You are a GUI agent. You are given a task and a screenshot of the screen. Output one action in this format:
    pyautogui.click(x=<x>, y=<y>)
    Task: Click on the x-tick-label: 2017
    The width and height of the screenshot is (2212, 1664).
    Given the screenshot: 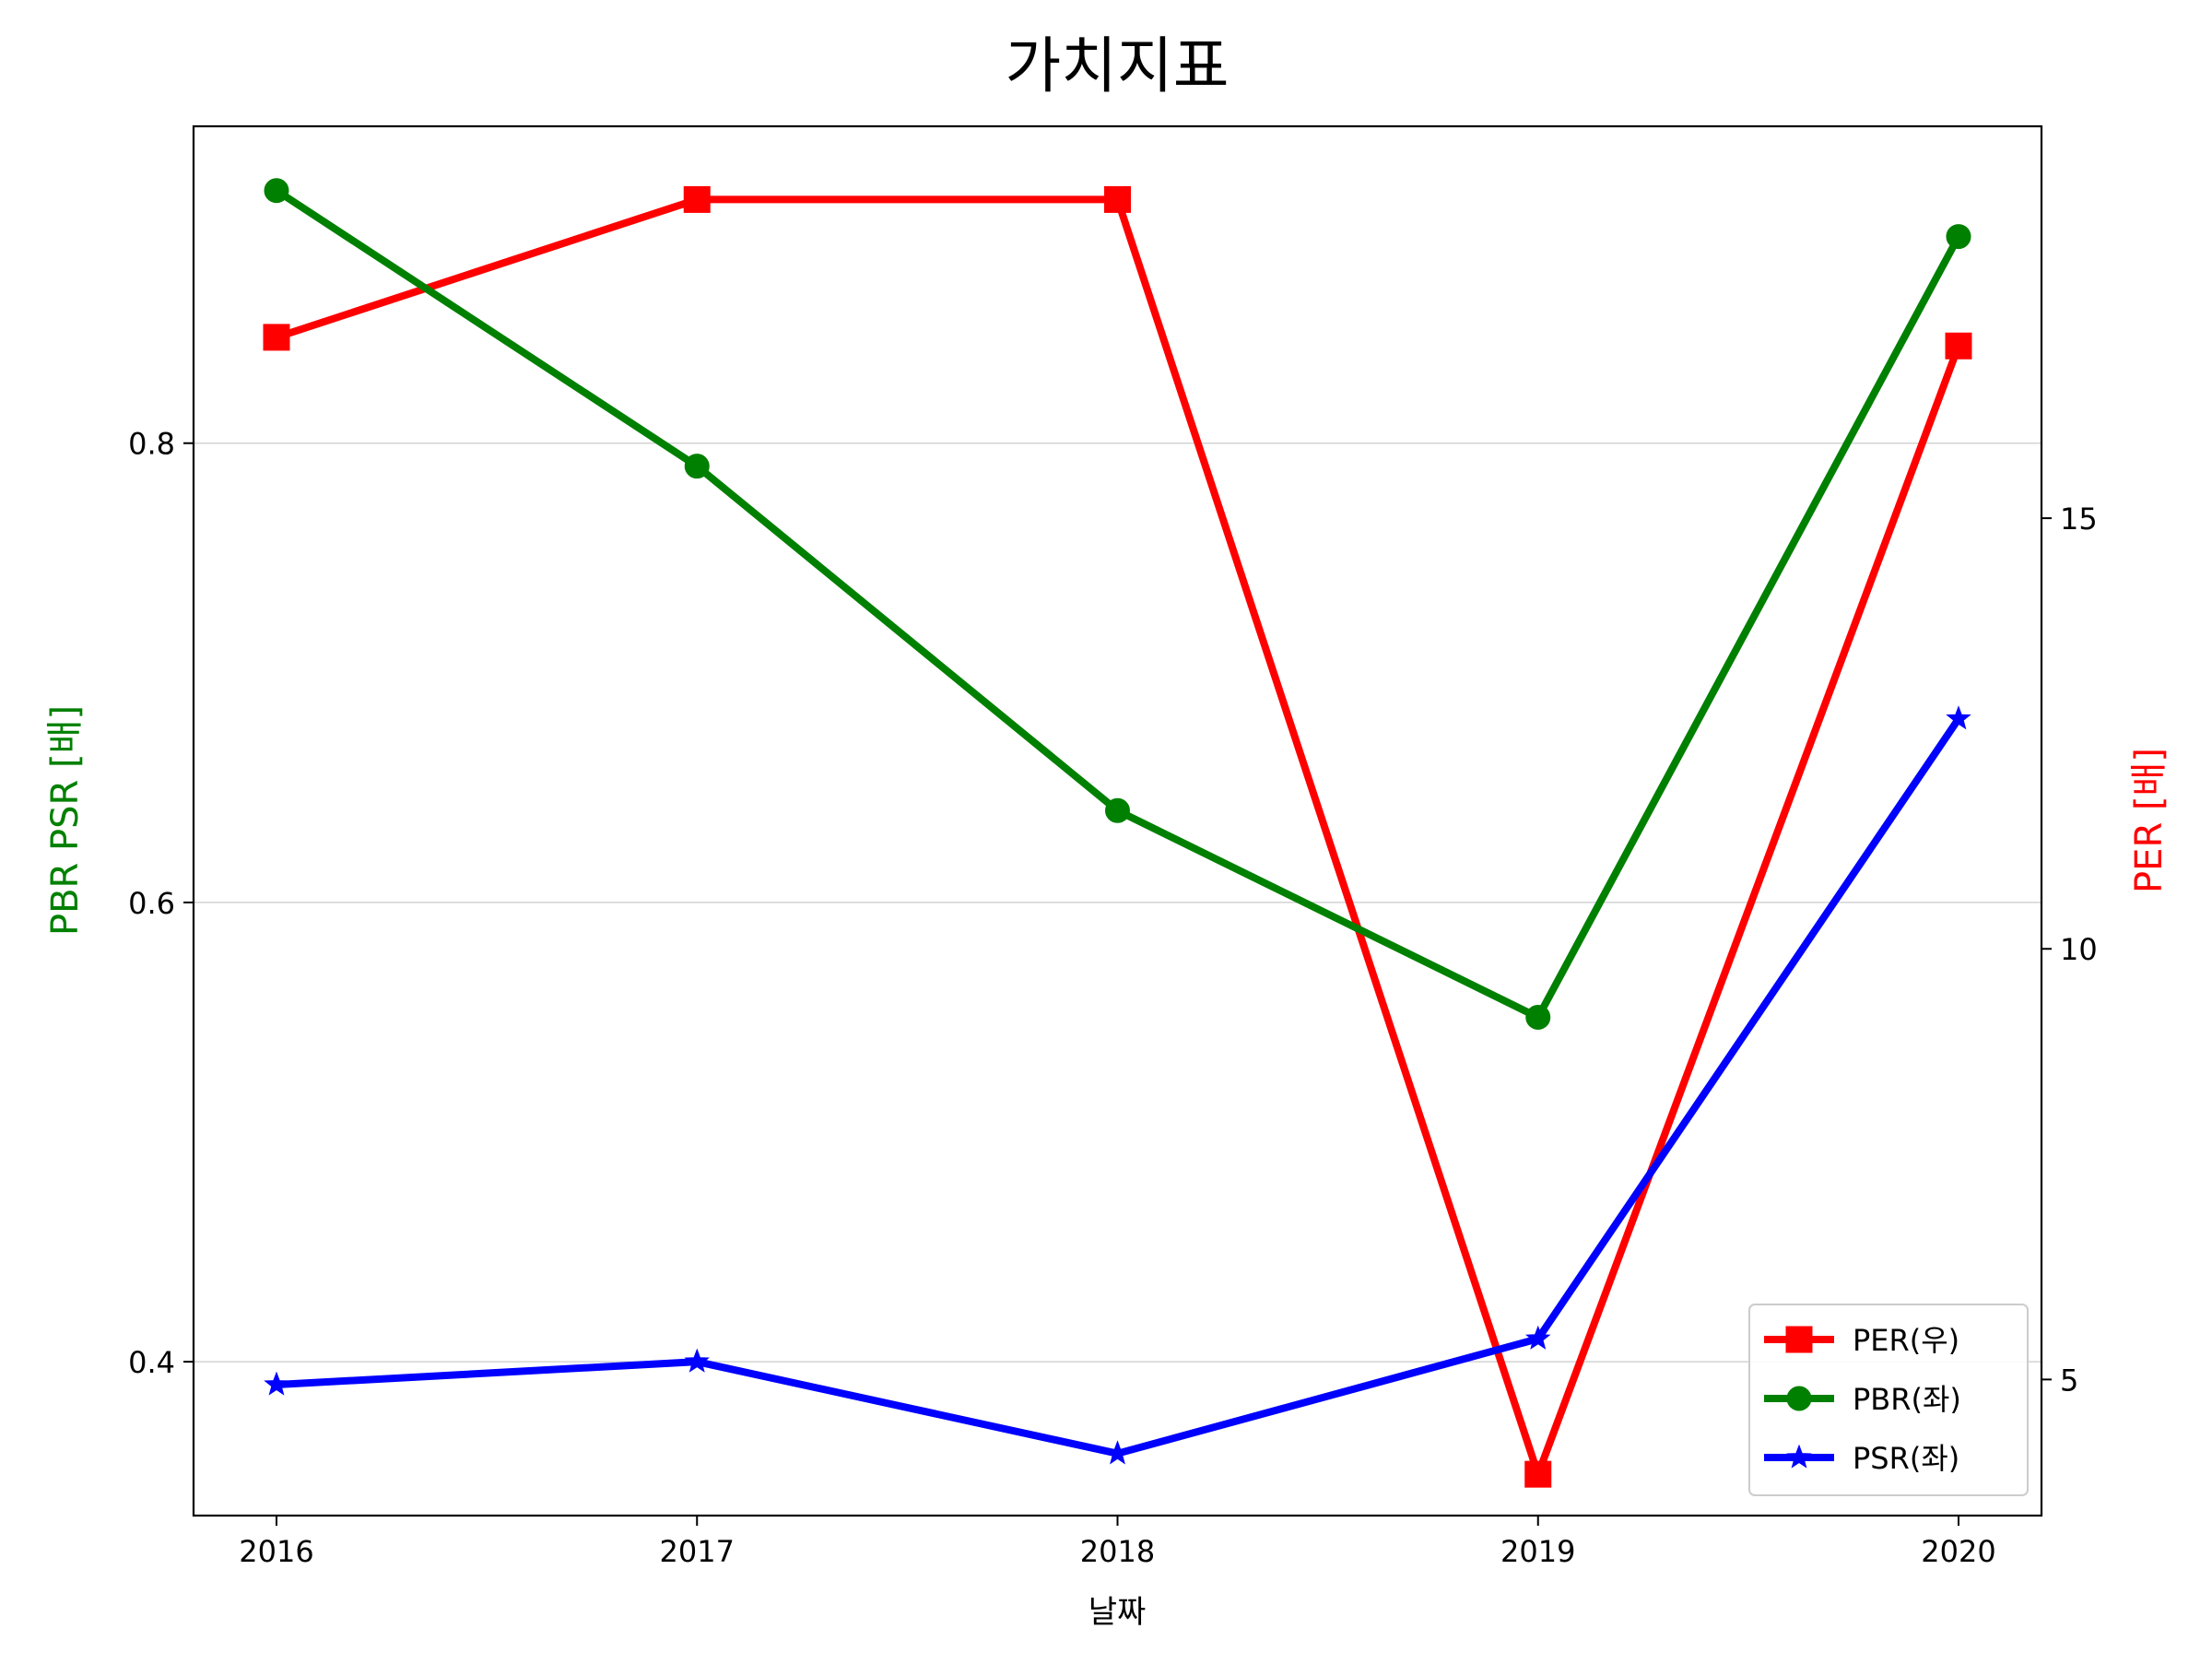 What is the action you would take?
    pyautogui.click(x=697, y=1551)
    